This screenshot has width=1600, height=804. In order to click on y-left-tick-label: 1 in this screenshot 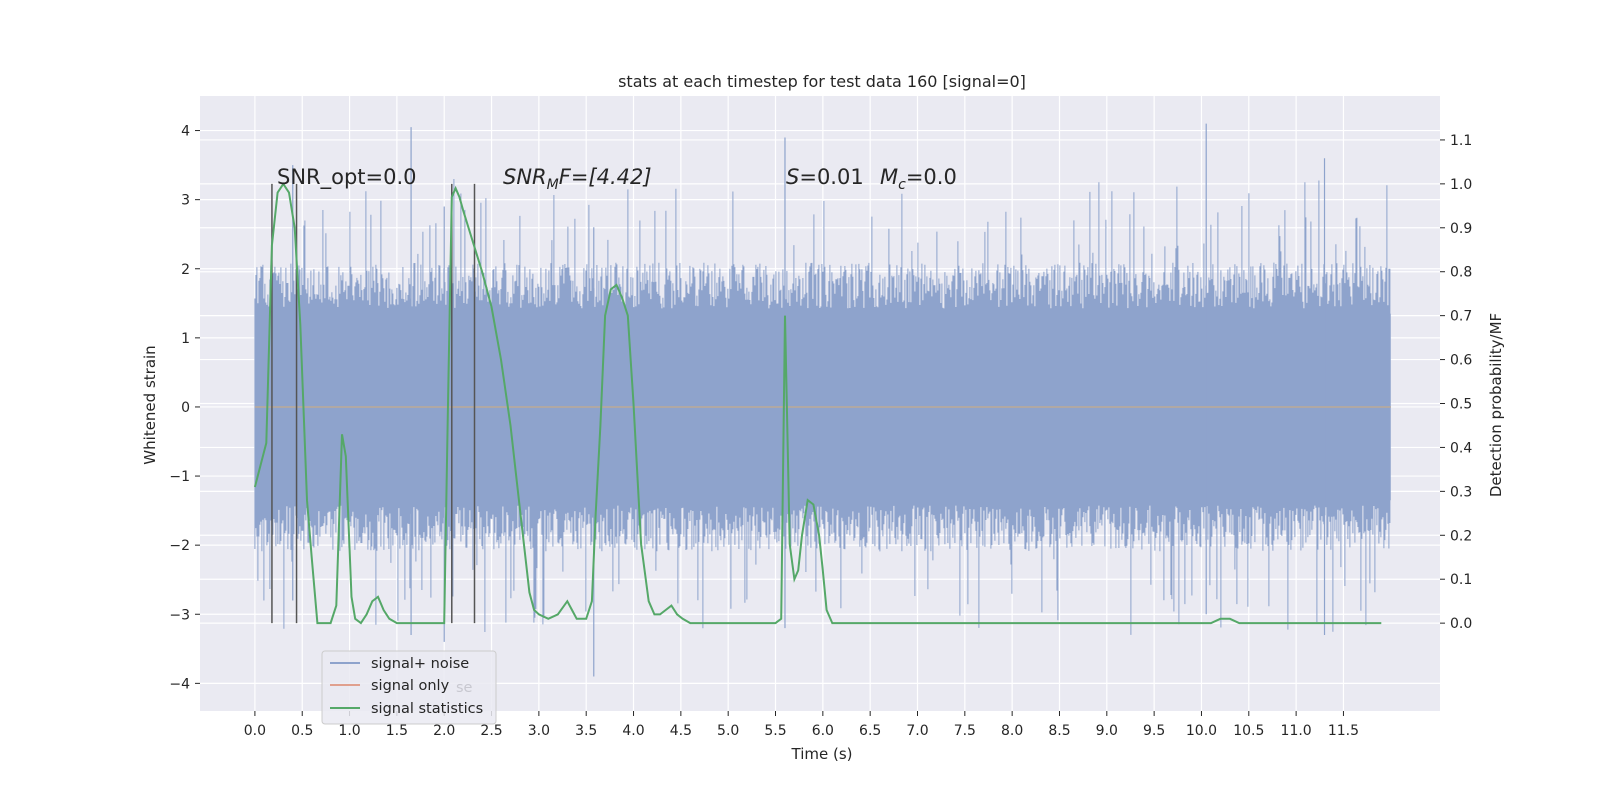, I will do `click(185, 339)`.